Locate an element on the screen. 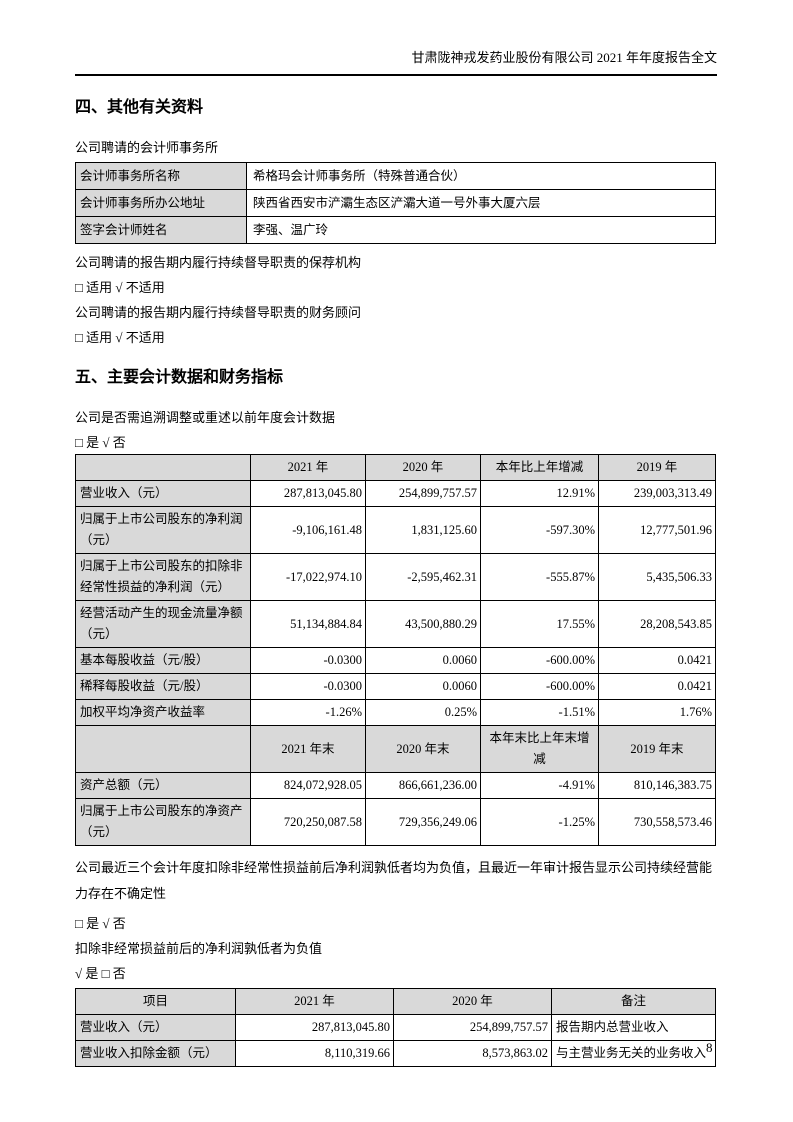 The width and height of the screenshot is (793, 1122). value-cell: 8,110,319.66 is located at coordinates (314, 1053).